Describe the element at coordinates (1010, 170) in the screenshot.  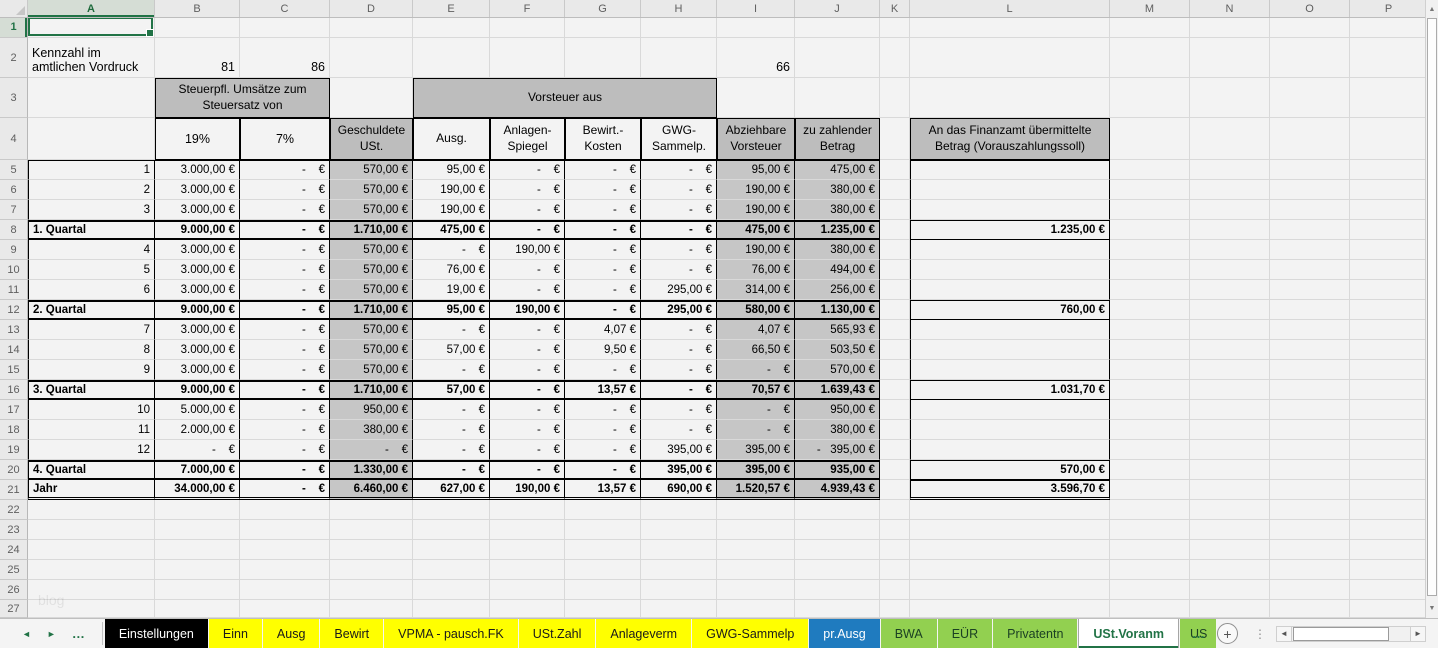
I see `cell-L5` at that location.